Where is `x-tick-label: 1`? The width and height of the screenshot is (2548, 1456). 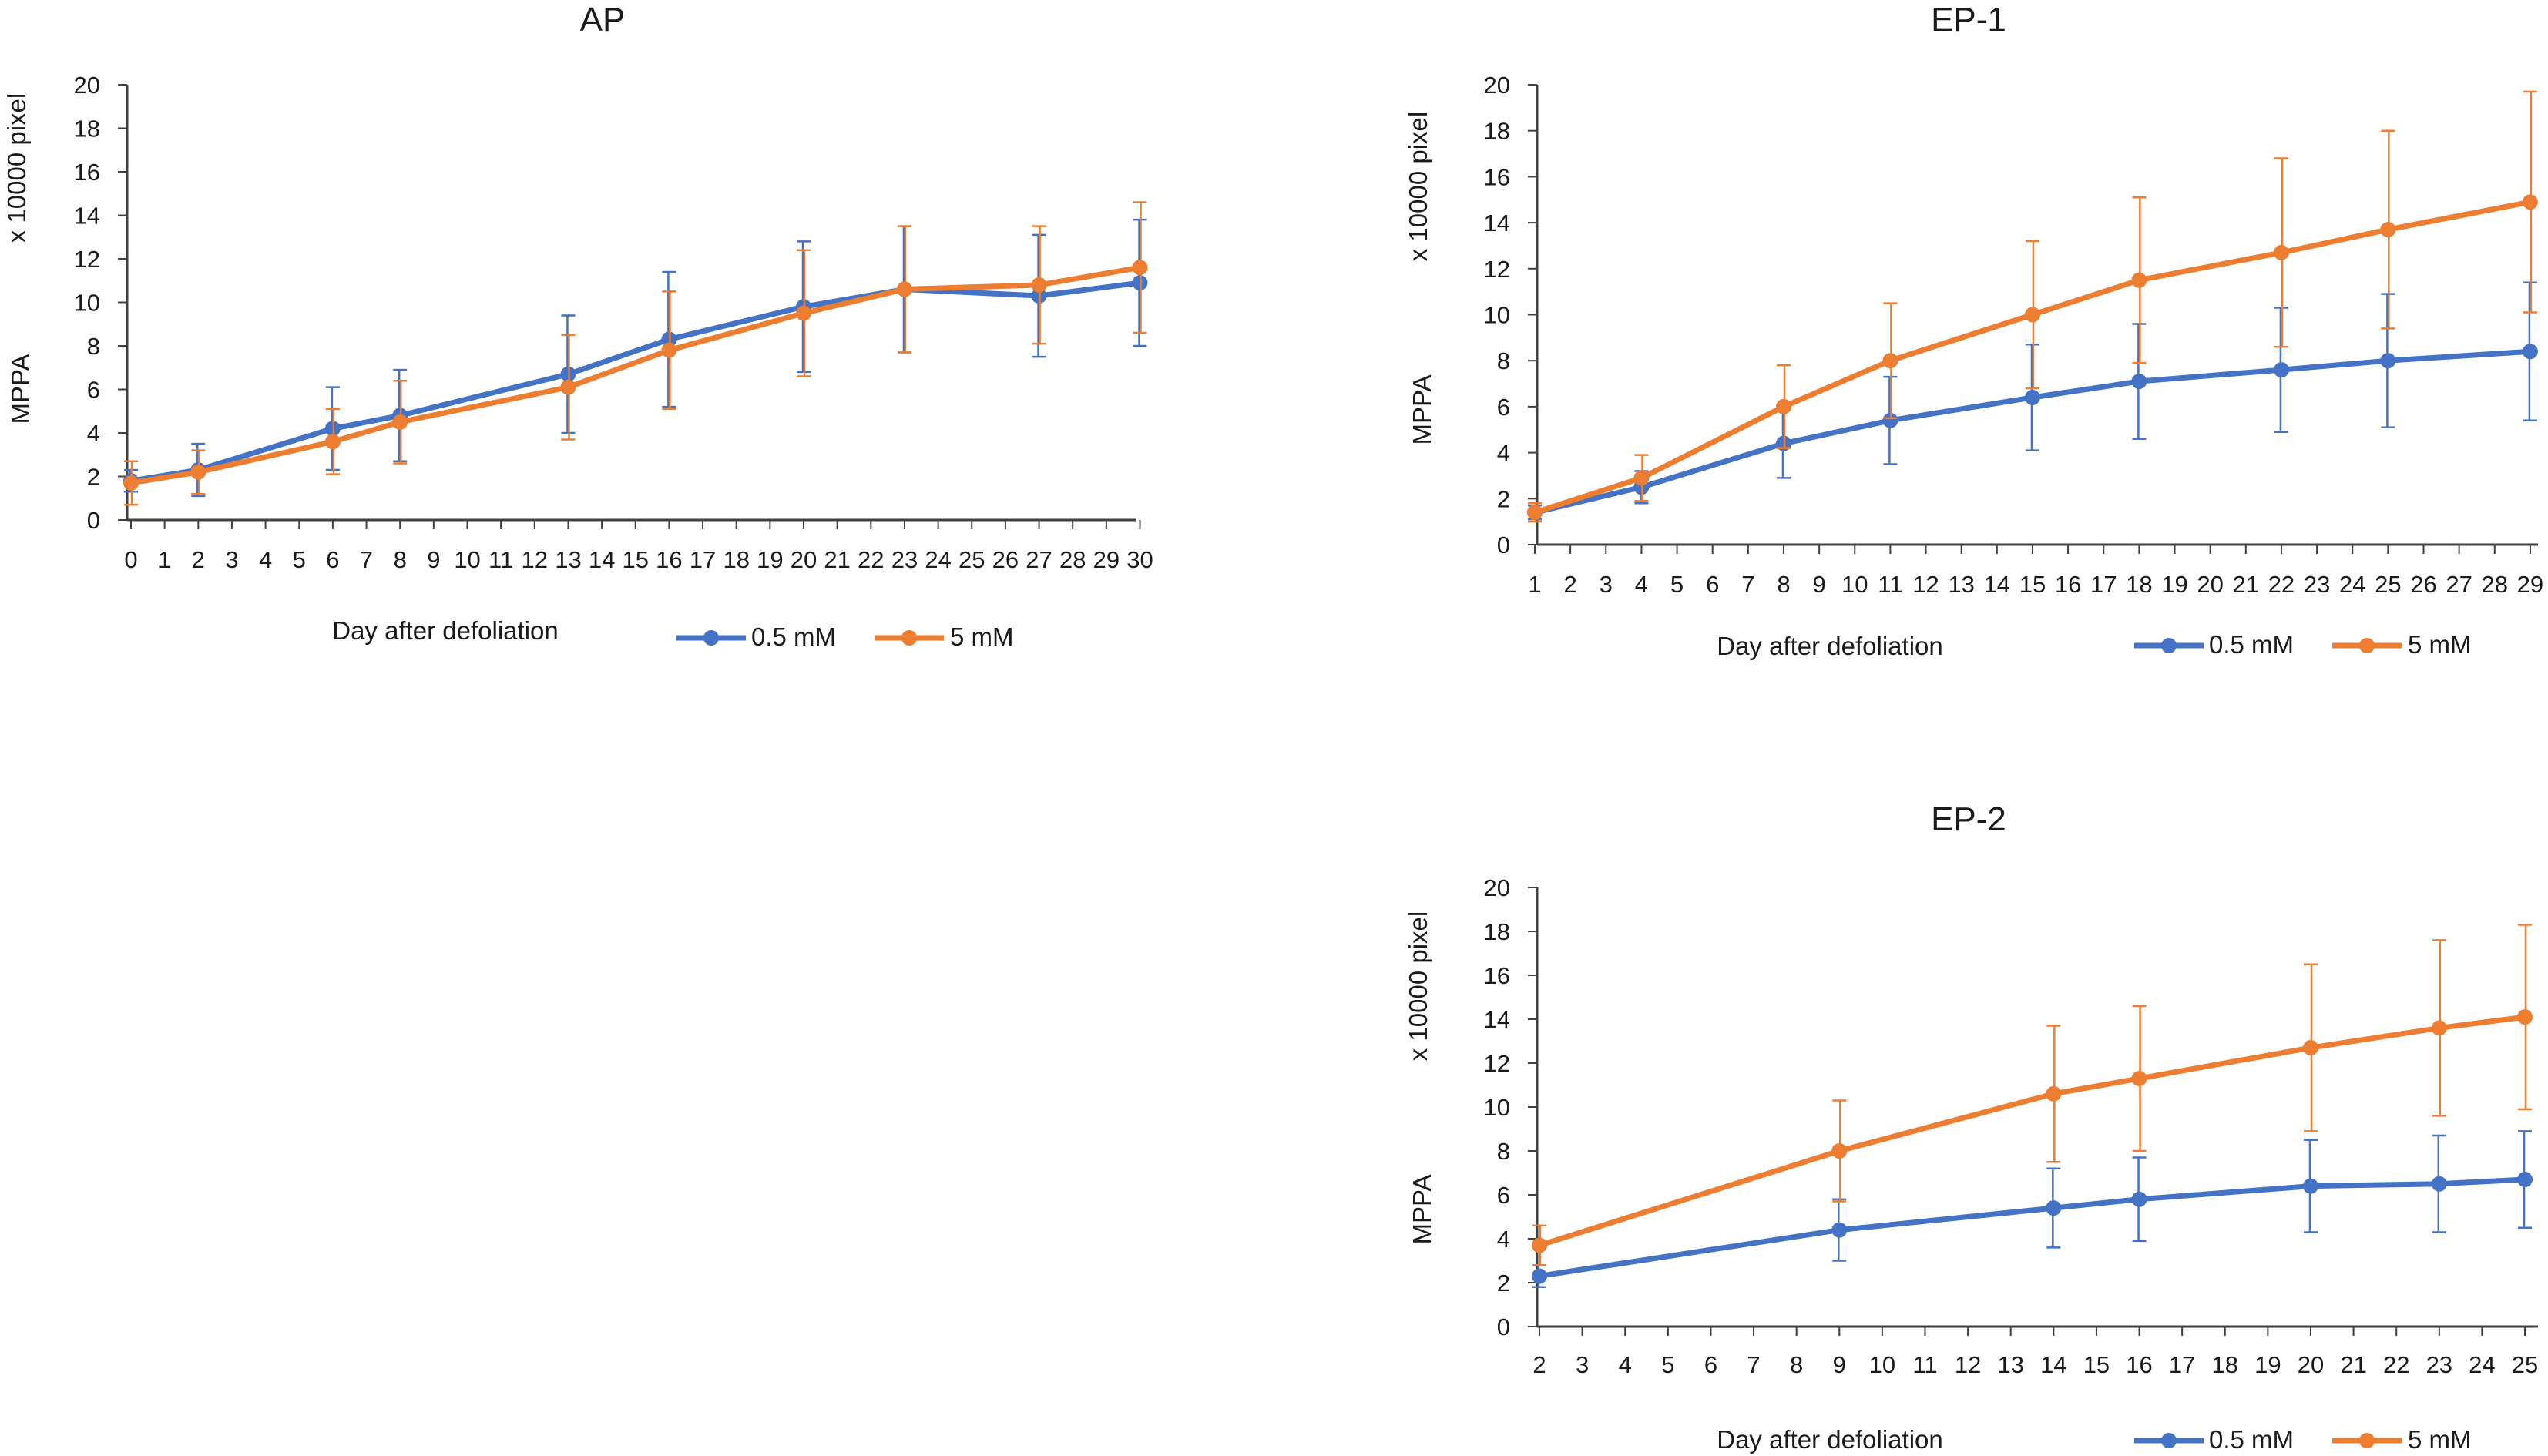
x-tick-label: 1 is located at coordinates (164, 559).